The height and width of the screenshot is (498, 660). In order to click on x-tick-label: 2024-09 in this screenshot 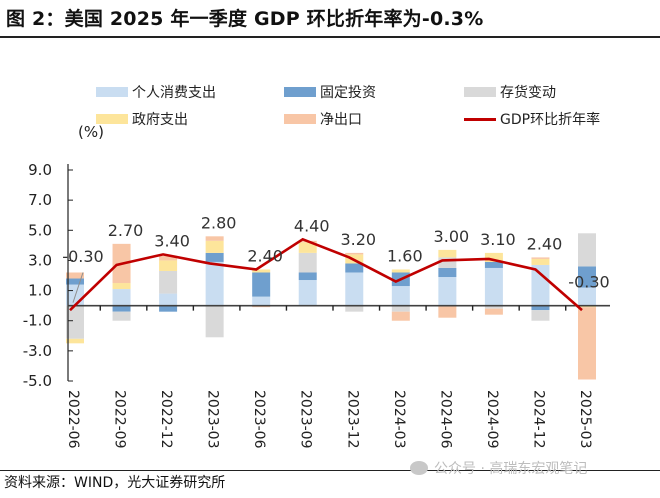, I will do `click(492, 419)`.